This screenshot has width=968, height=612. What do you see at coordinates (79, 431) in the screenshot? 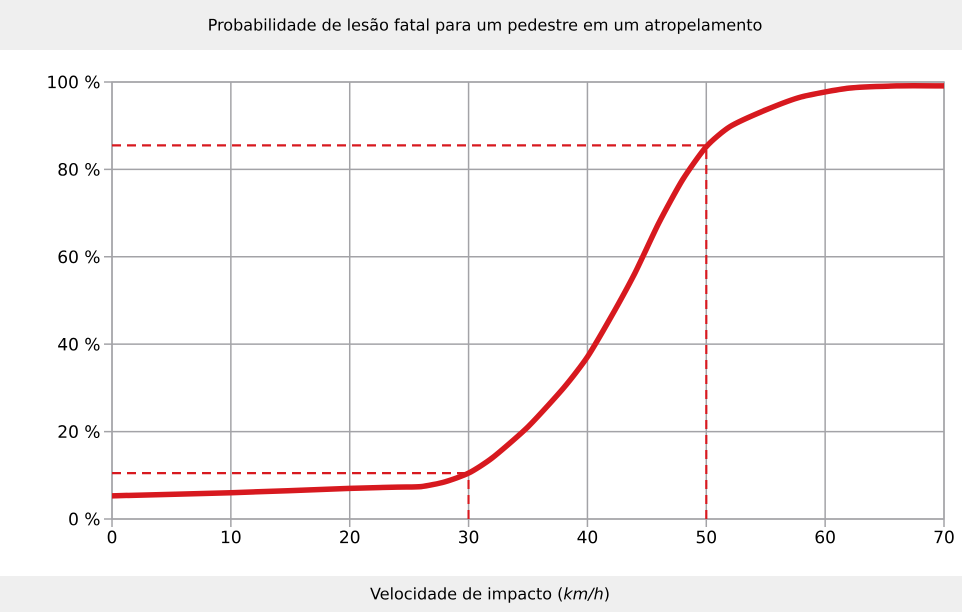
I see `y-tick-label: 20 %` at bounding box center [79, 431].